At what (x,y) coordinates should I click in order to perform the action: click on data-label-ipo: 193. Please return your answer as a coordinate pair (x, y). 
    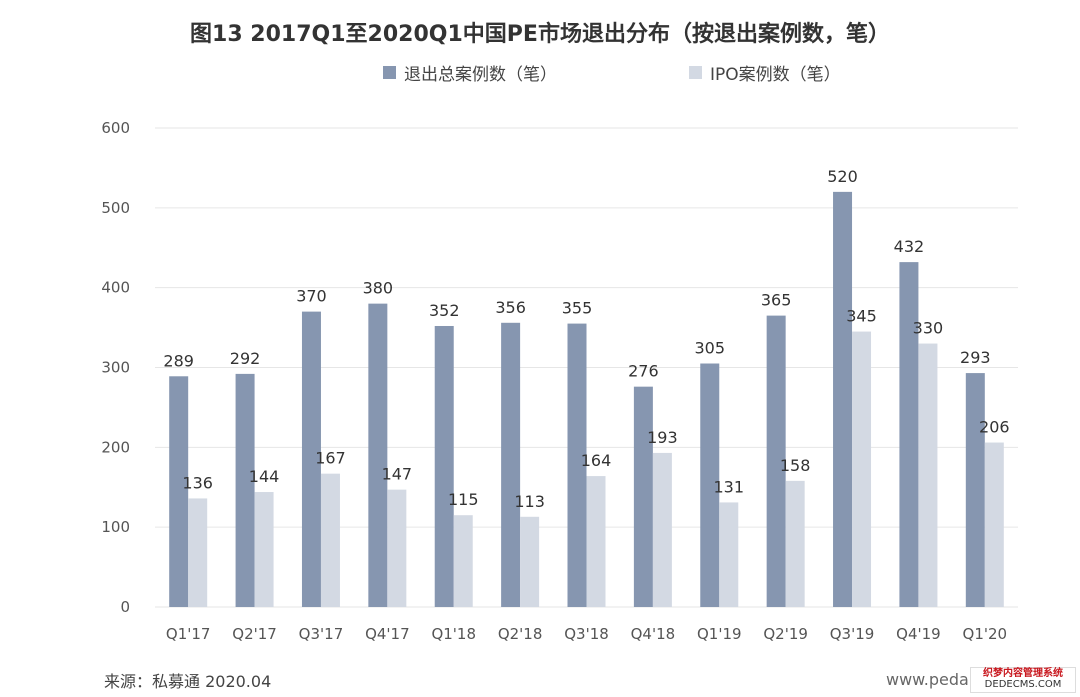
    Looking at the image, I should click on (662, 437).